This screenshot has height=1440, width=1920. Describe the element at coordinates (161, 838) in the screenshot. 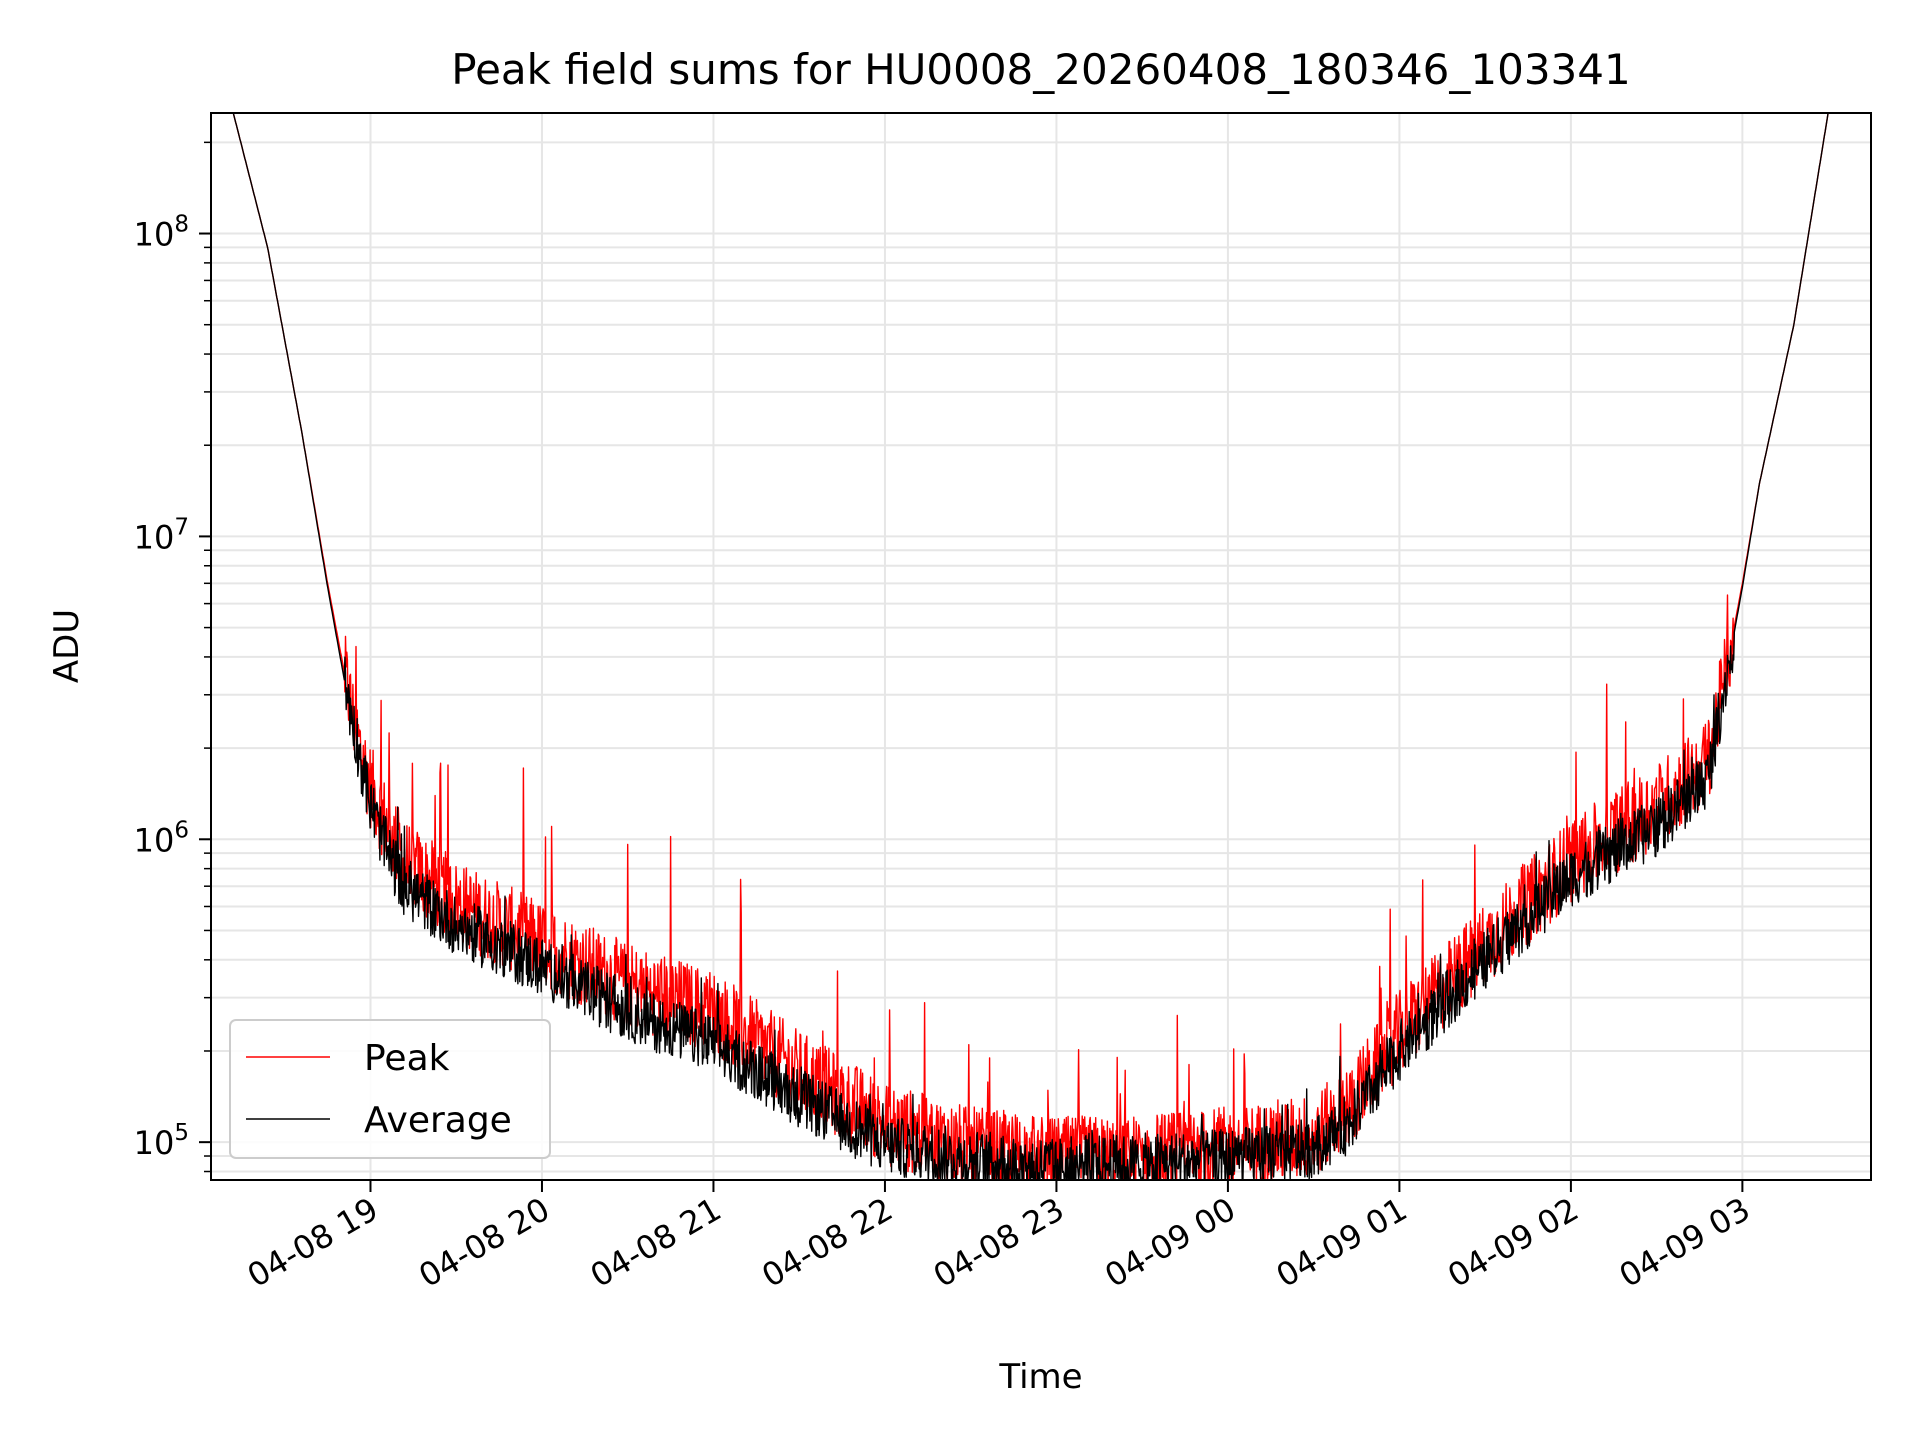

I see `y-tick-label: 10⁶` at that location.